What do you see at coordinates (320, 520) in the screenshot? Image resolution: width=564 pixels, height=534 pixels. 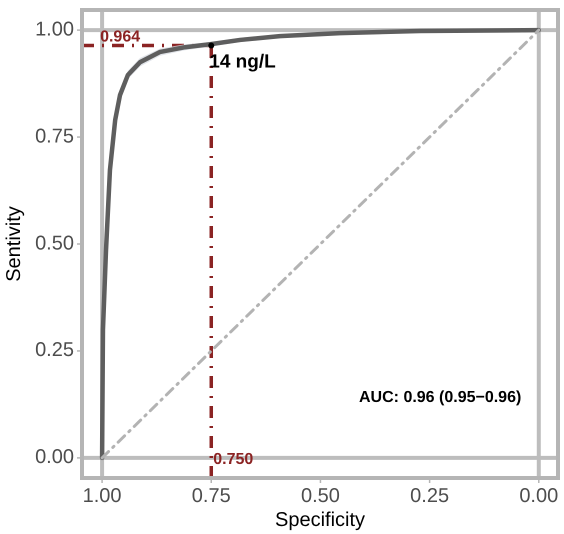 I see `x-axis-title: Specificity` at bounding box center [320, 520].